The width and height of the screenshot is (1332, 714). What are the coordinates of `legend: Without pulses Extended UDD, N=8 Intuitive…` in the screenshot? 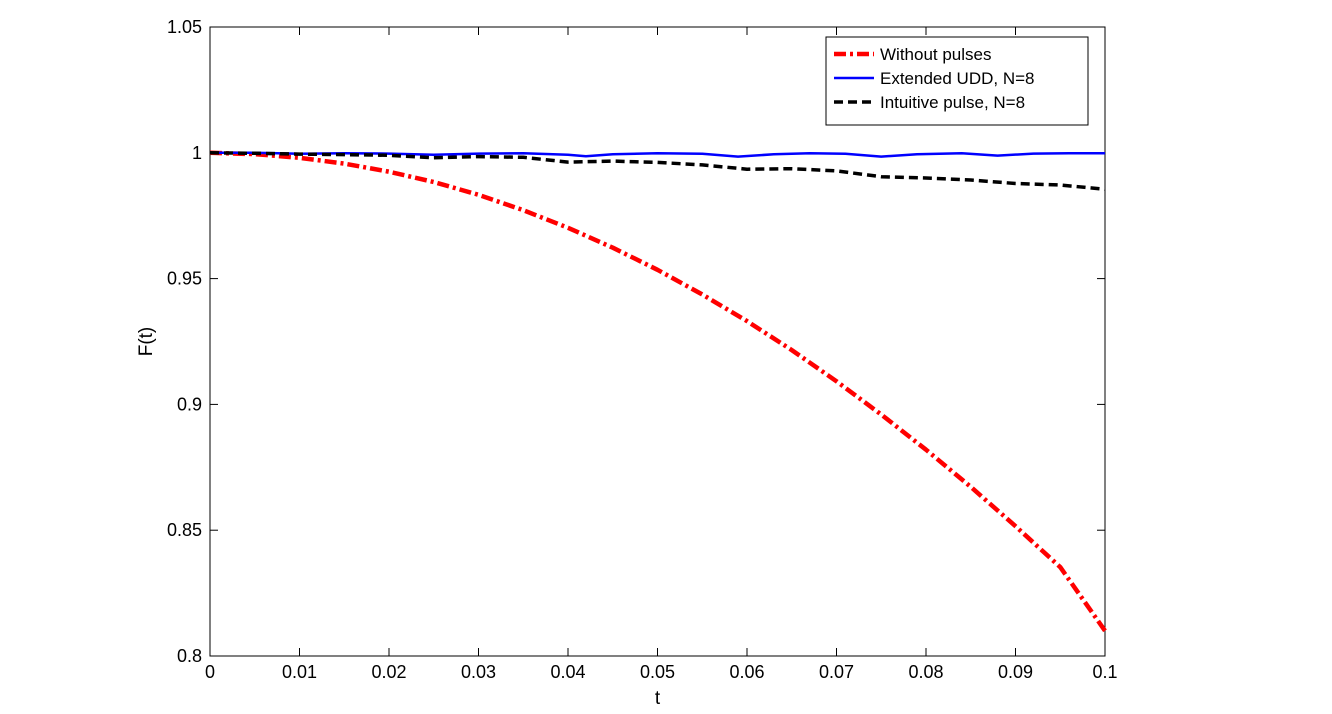 It's located at (957, 81).